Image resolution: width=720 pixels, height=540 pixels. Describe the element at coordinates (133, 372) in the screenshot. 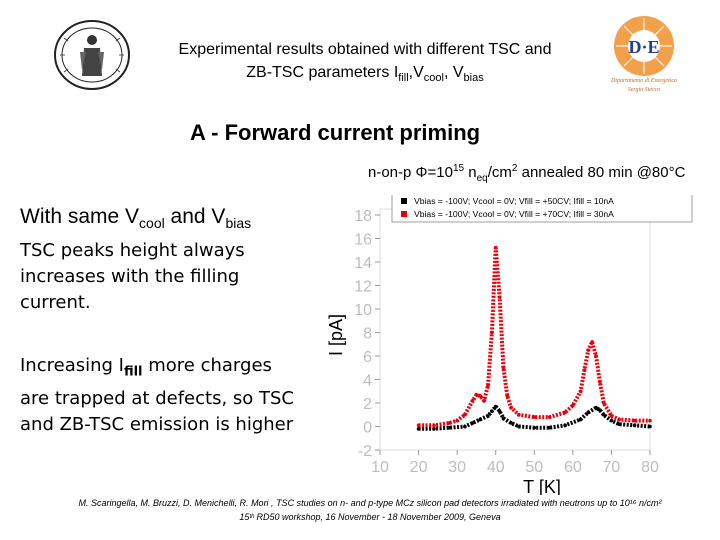

I see `lt-sub: fill` at that location.